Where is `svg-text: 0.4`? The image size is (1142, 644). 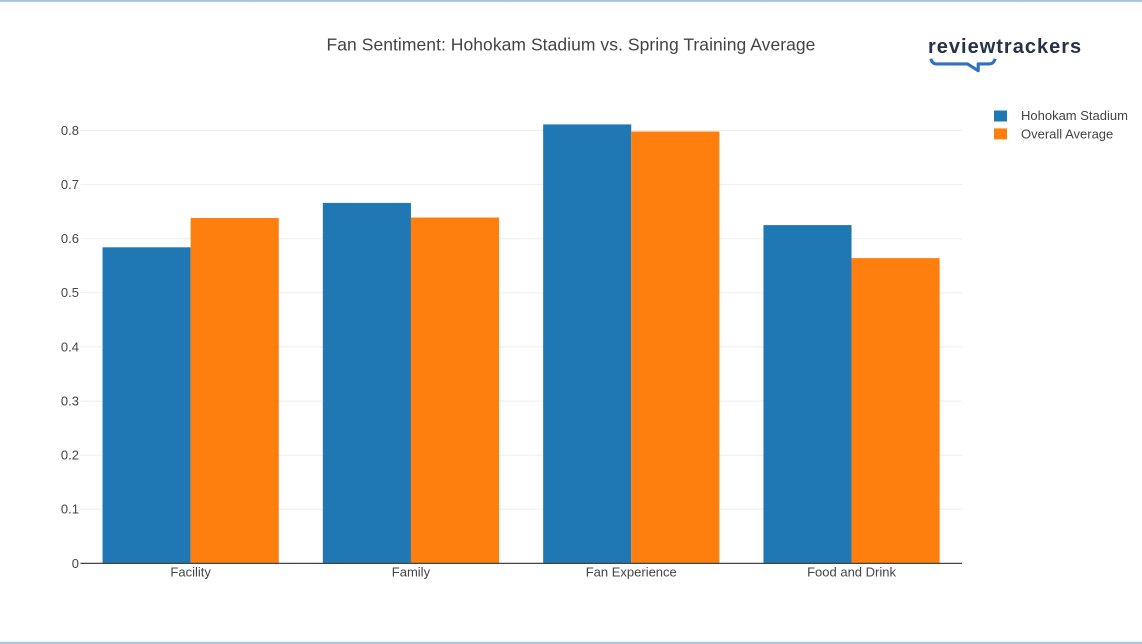 svg-text: 0.4 is located at coordinates (70, 346).